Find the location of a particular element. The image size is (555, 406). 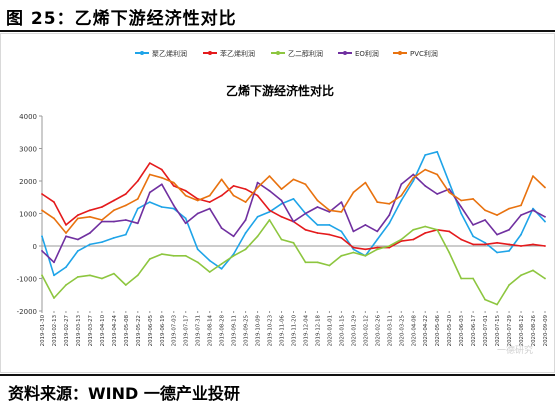

x-tick-label: 2020-03-25 is located at coordinates (402, 330).